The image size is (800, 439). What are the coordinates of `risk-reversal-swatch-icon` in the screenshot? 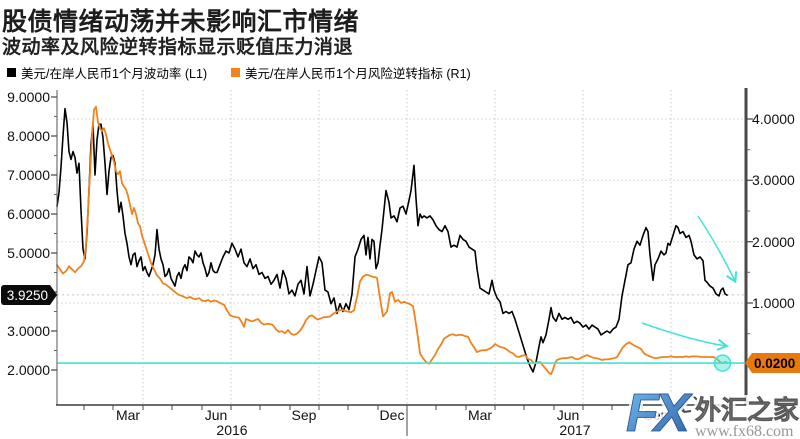 It's located at (235, 72).